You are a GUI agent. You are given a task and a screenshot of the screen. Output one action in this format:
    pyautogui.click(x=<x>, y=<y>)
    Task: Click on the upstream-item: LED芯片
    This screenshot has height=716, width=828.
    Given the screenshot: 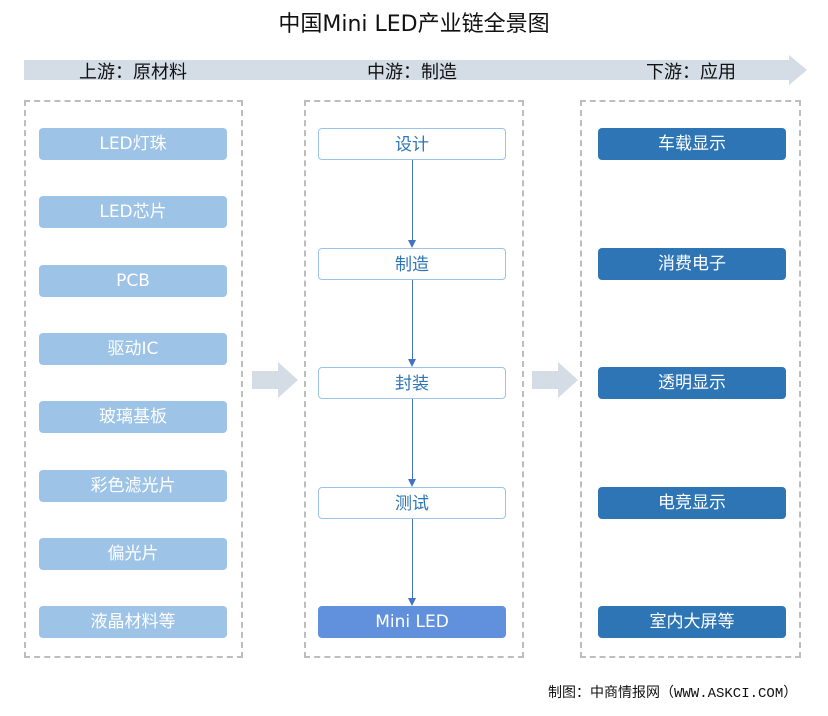 What is the action you would take?
    pyautogui.click(x=133, y=212)
    